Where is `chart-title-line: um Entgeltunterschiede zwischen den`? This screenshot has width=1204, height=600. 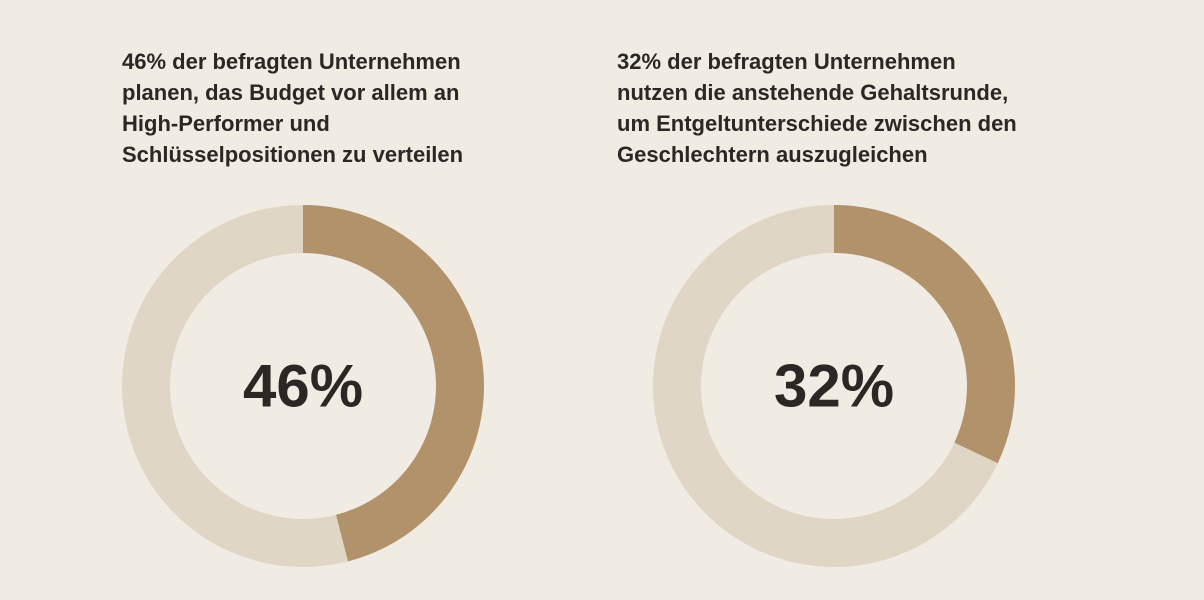
chart-title-line: um Entgeltunterschiede zwischen den is located at coordinates (817, 123).